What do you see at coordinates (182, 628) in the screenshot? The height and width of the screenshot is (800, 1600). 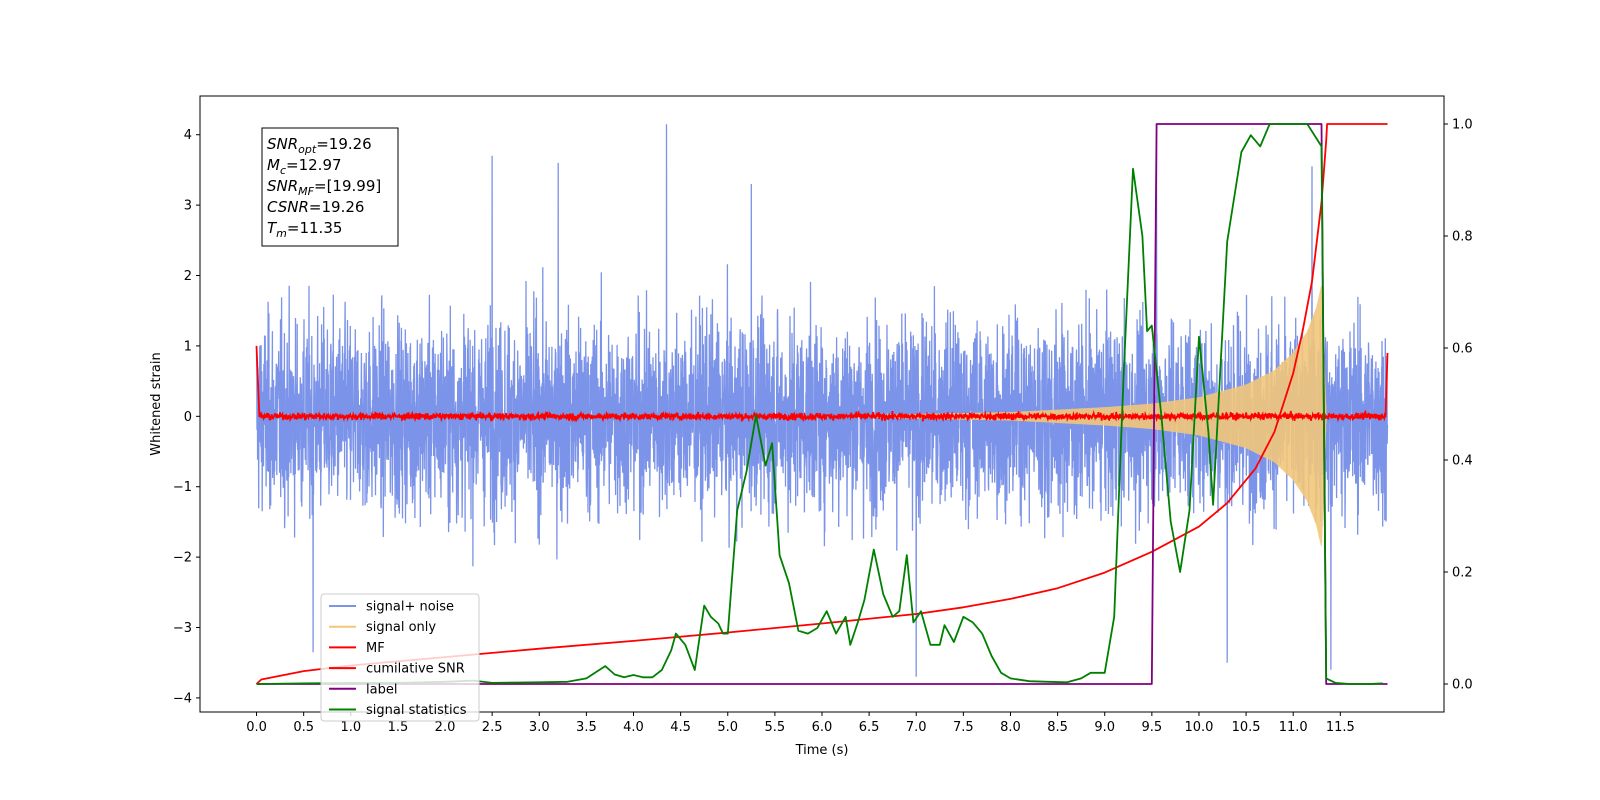 I see `y-tick-label: −3` at bounding box center [182, 628].